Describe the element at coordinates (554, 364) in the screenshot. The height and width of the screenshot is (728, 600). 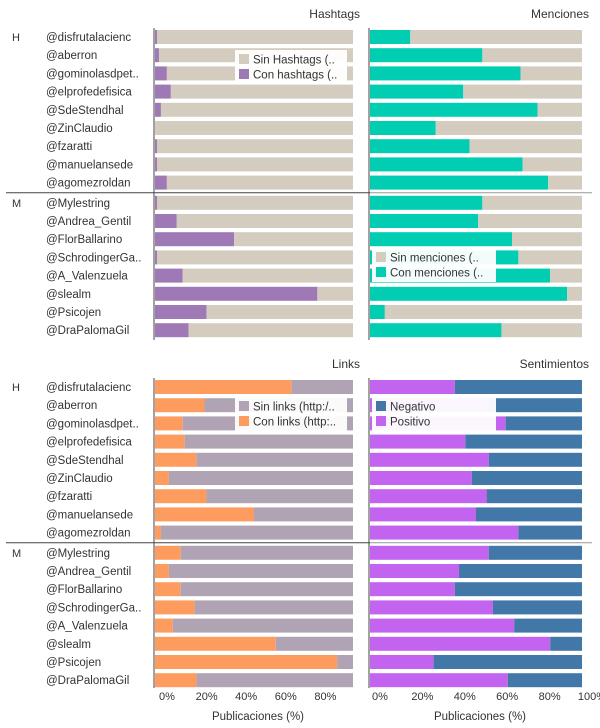
I see `panel-title: Sentimientos` at that location.